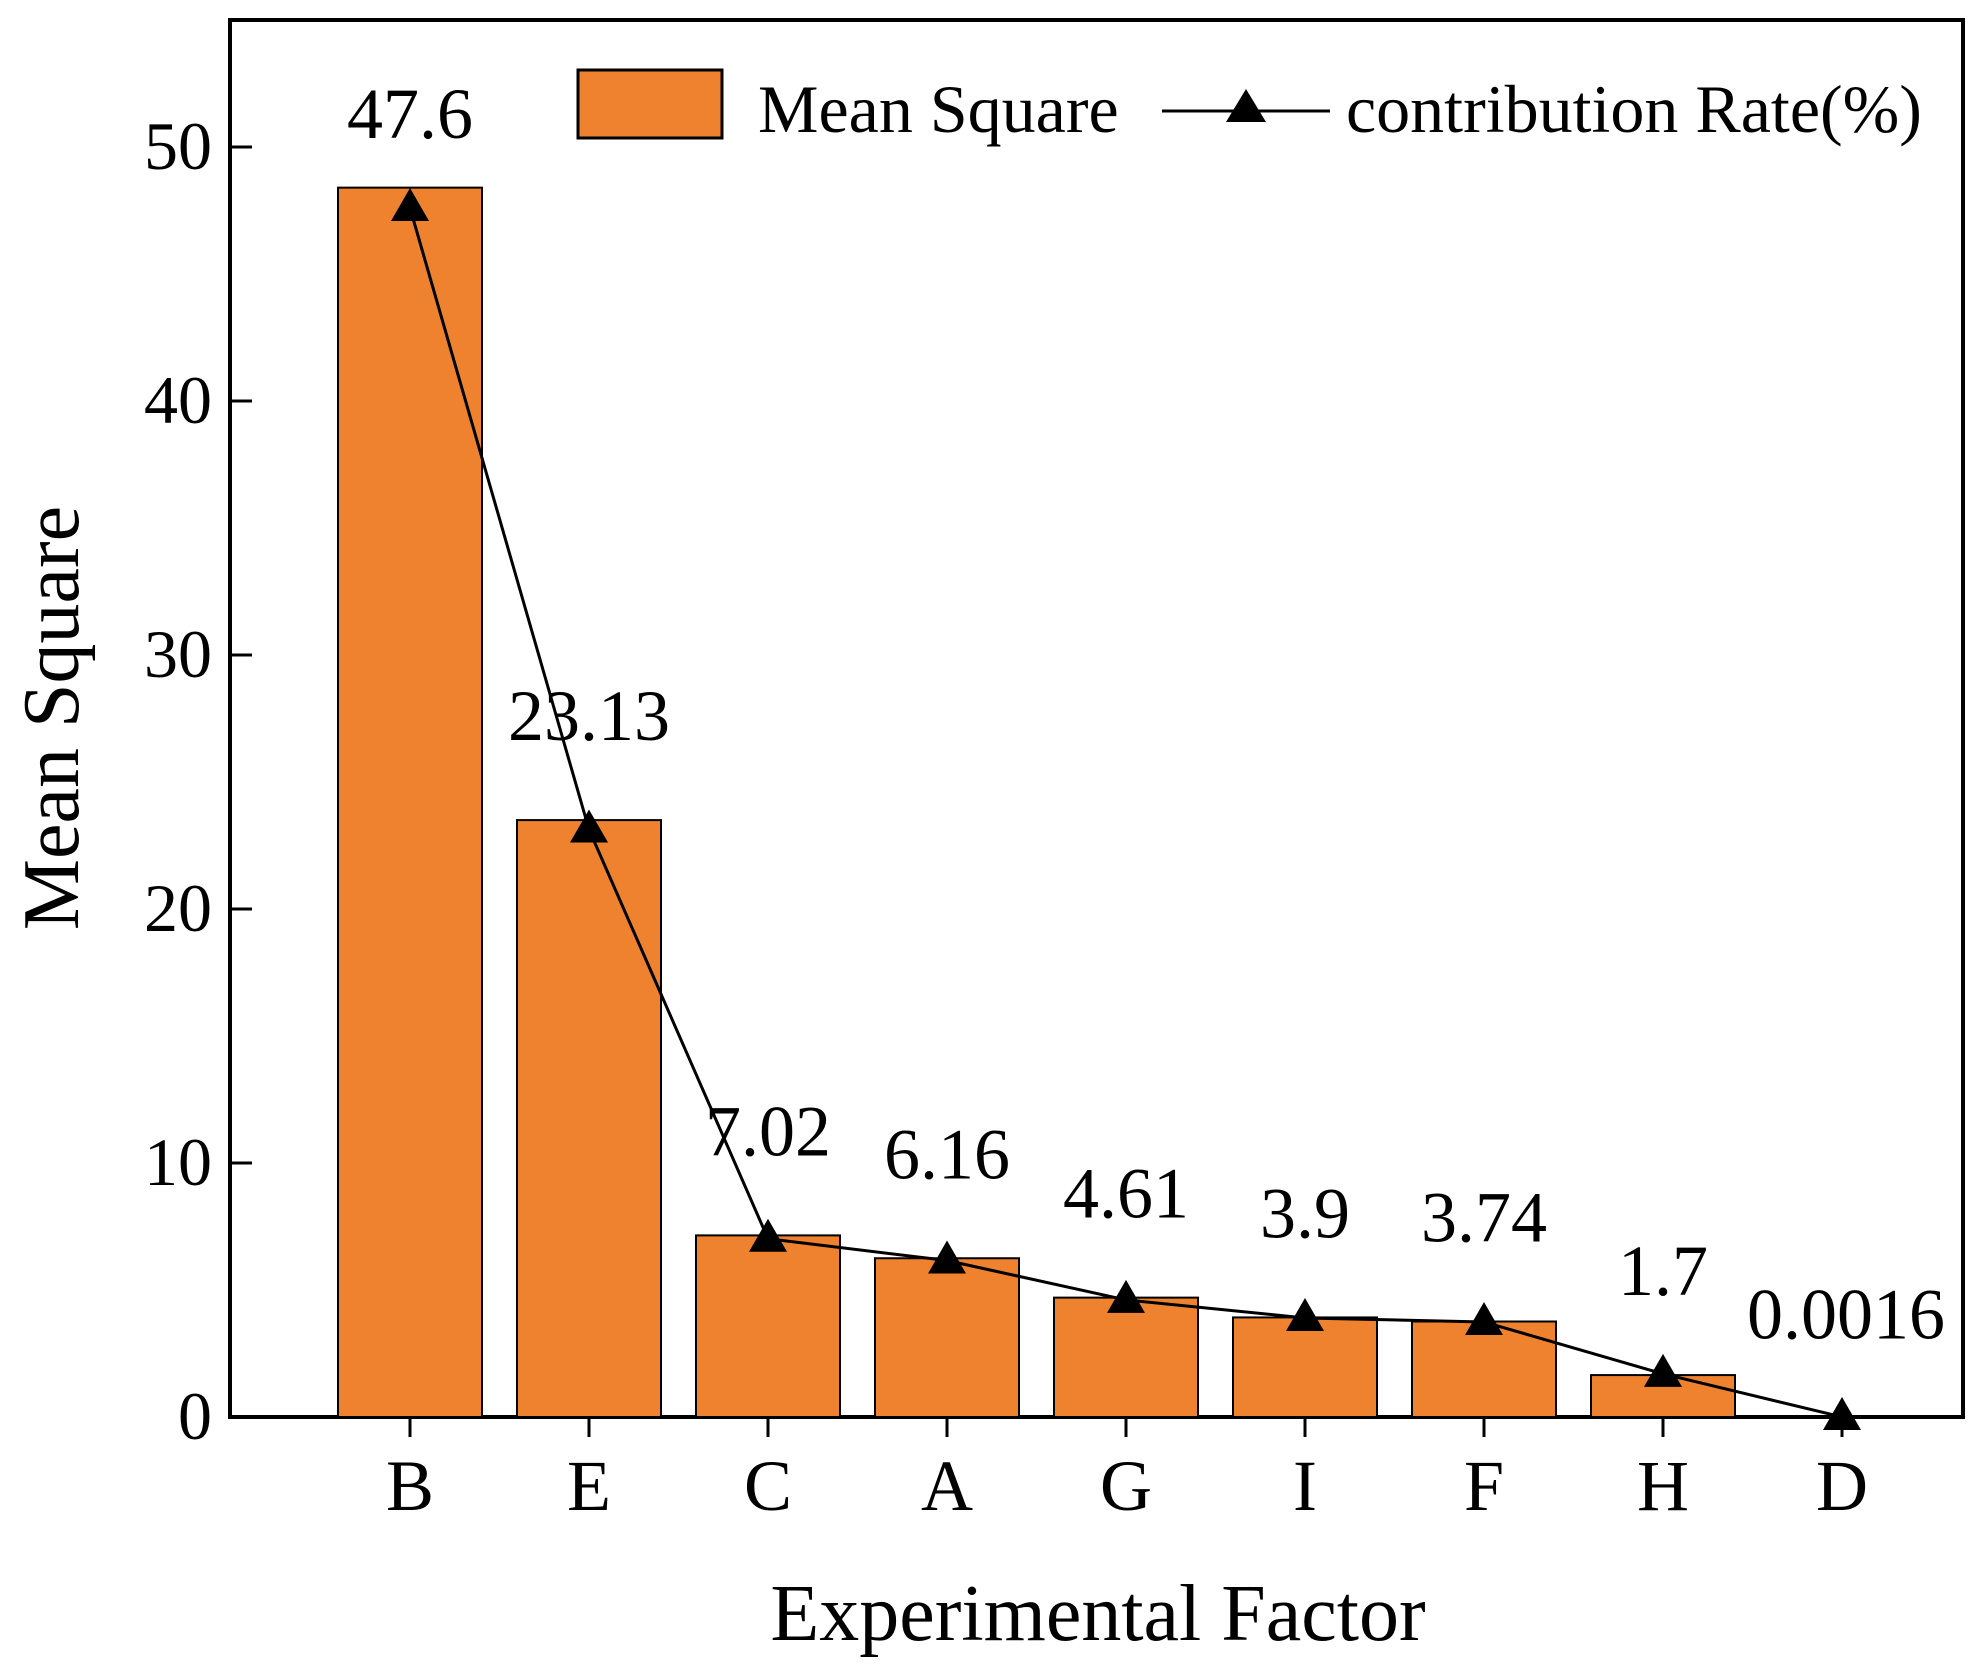  What do you see at coordinates (410, 802) in the screenshot?
I see `bar-B` at bounding box center [410, 802].